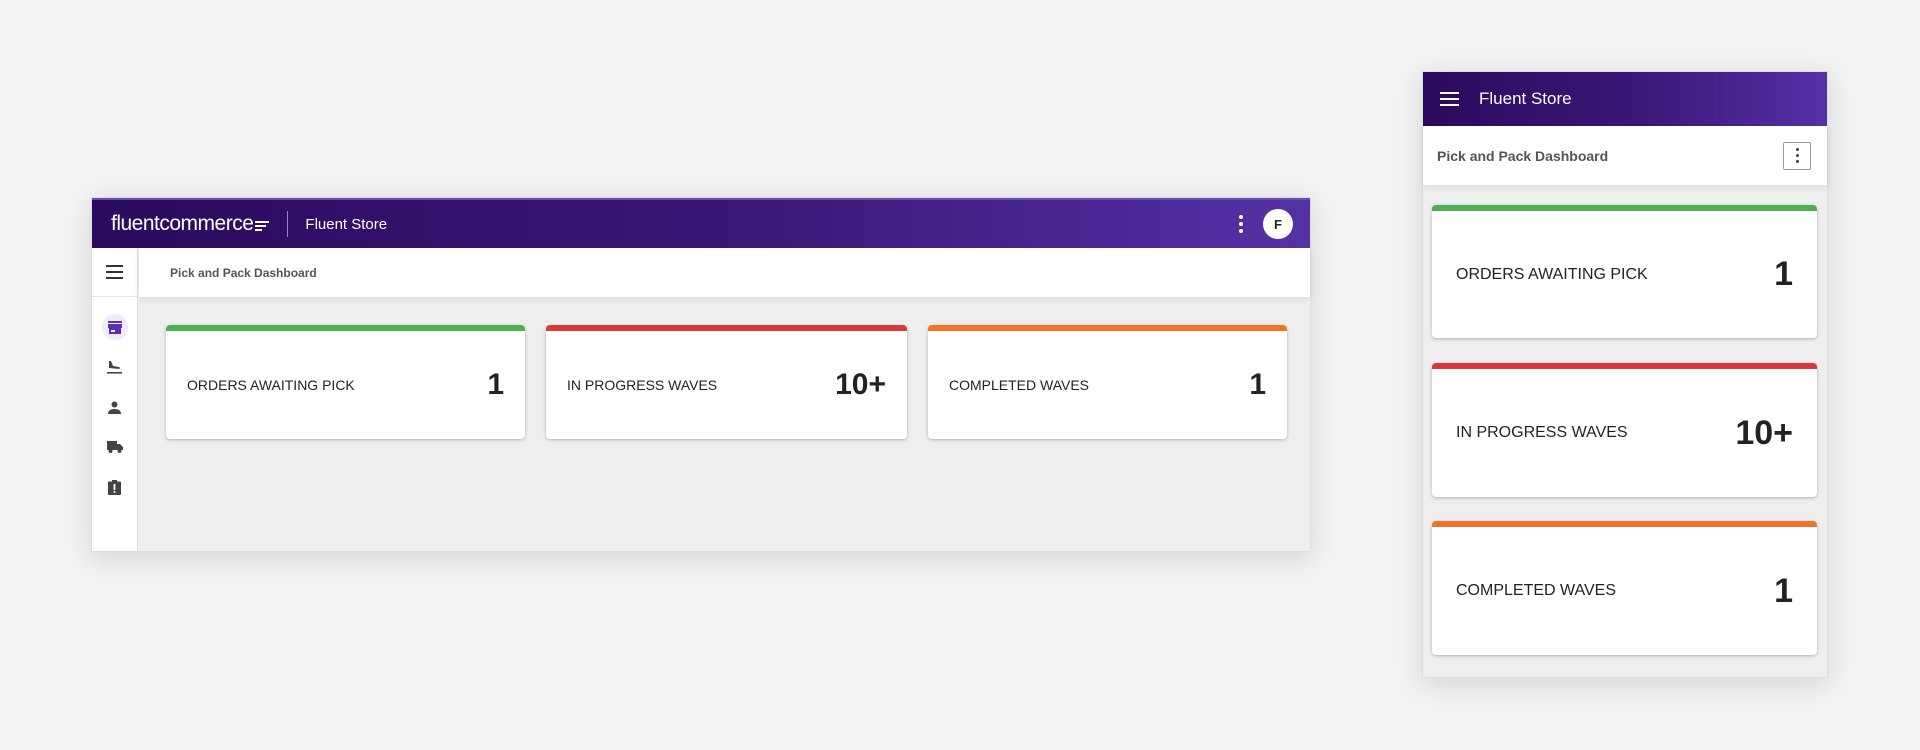 The height and width of the screenshot is (750, 1920). Describe the element at coordinates (701, 223) in the screenshot. I see `app-header: fluent commerce Fluent Store F` at that location.